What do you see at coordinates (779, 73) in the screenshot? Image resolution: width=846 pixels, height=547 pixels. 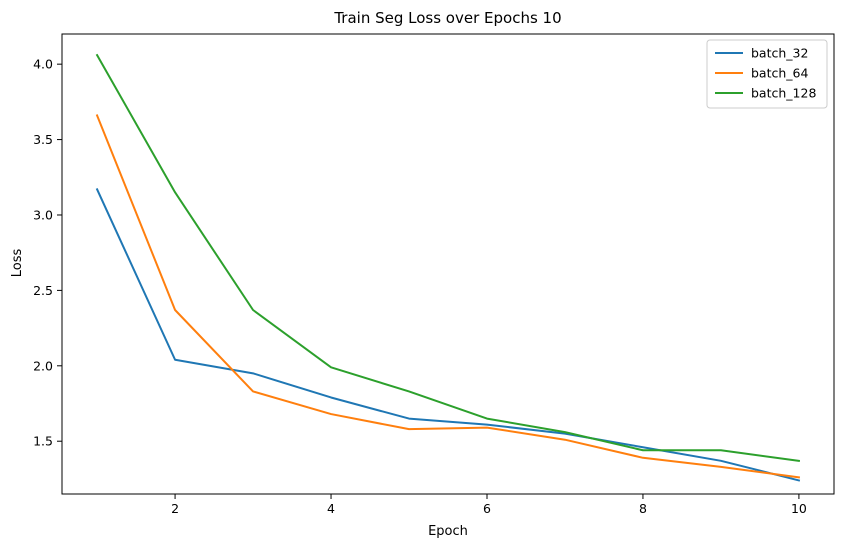 I see `legend-label-batch_64: batch_64` at bounding box center [779, 73].